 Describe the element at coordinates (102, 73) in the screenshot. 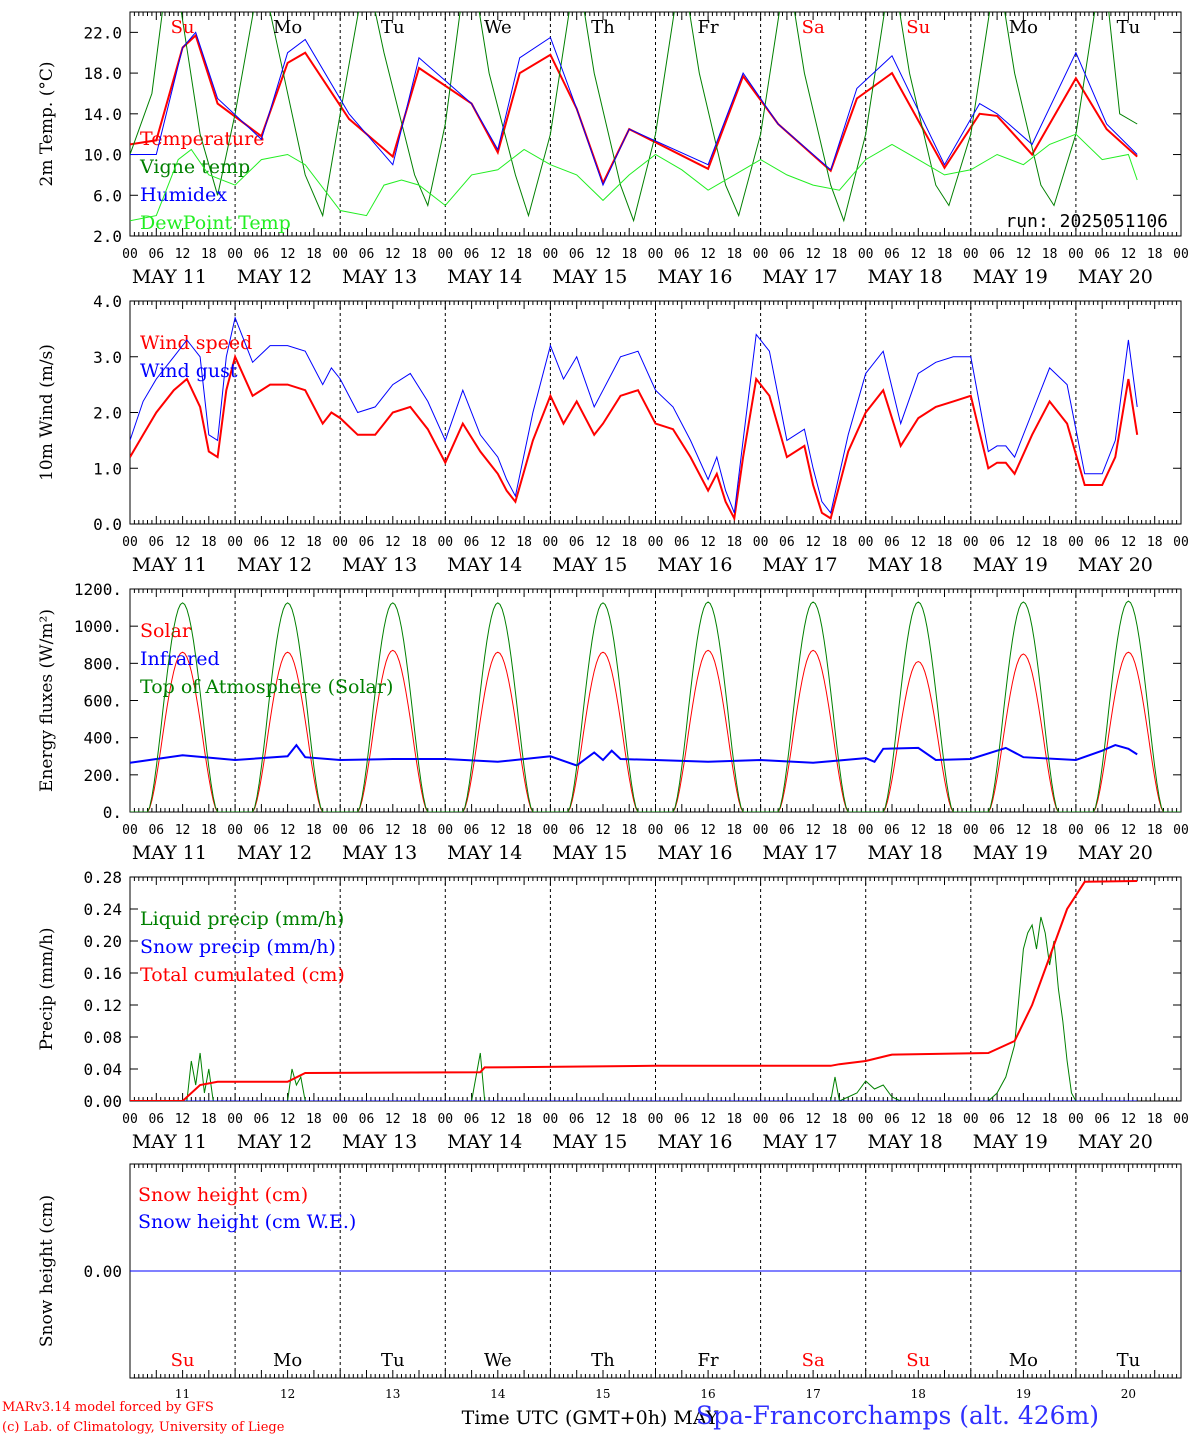

I see `y-tick-label: 18.0` at that location.